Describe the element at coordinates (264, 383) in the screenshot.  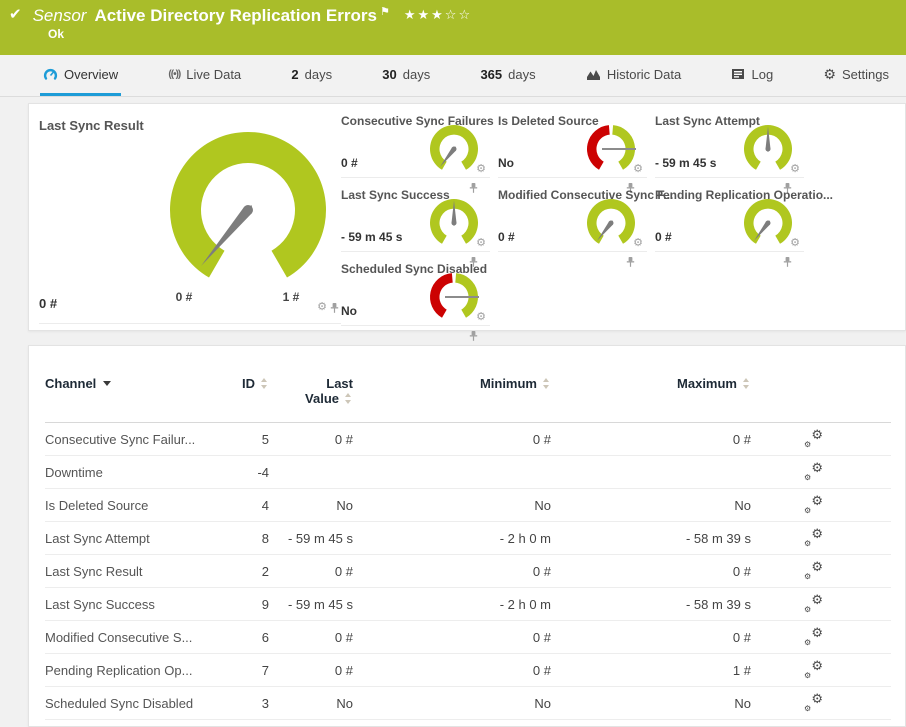
I see `sort-icon` at that location.